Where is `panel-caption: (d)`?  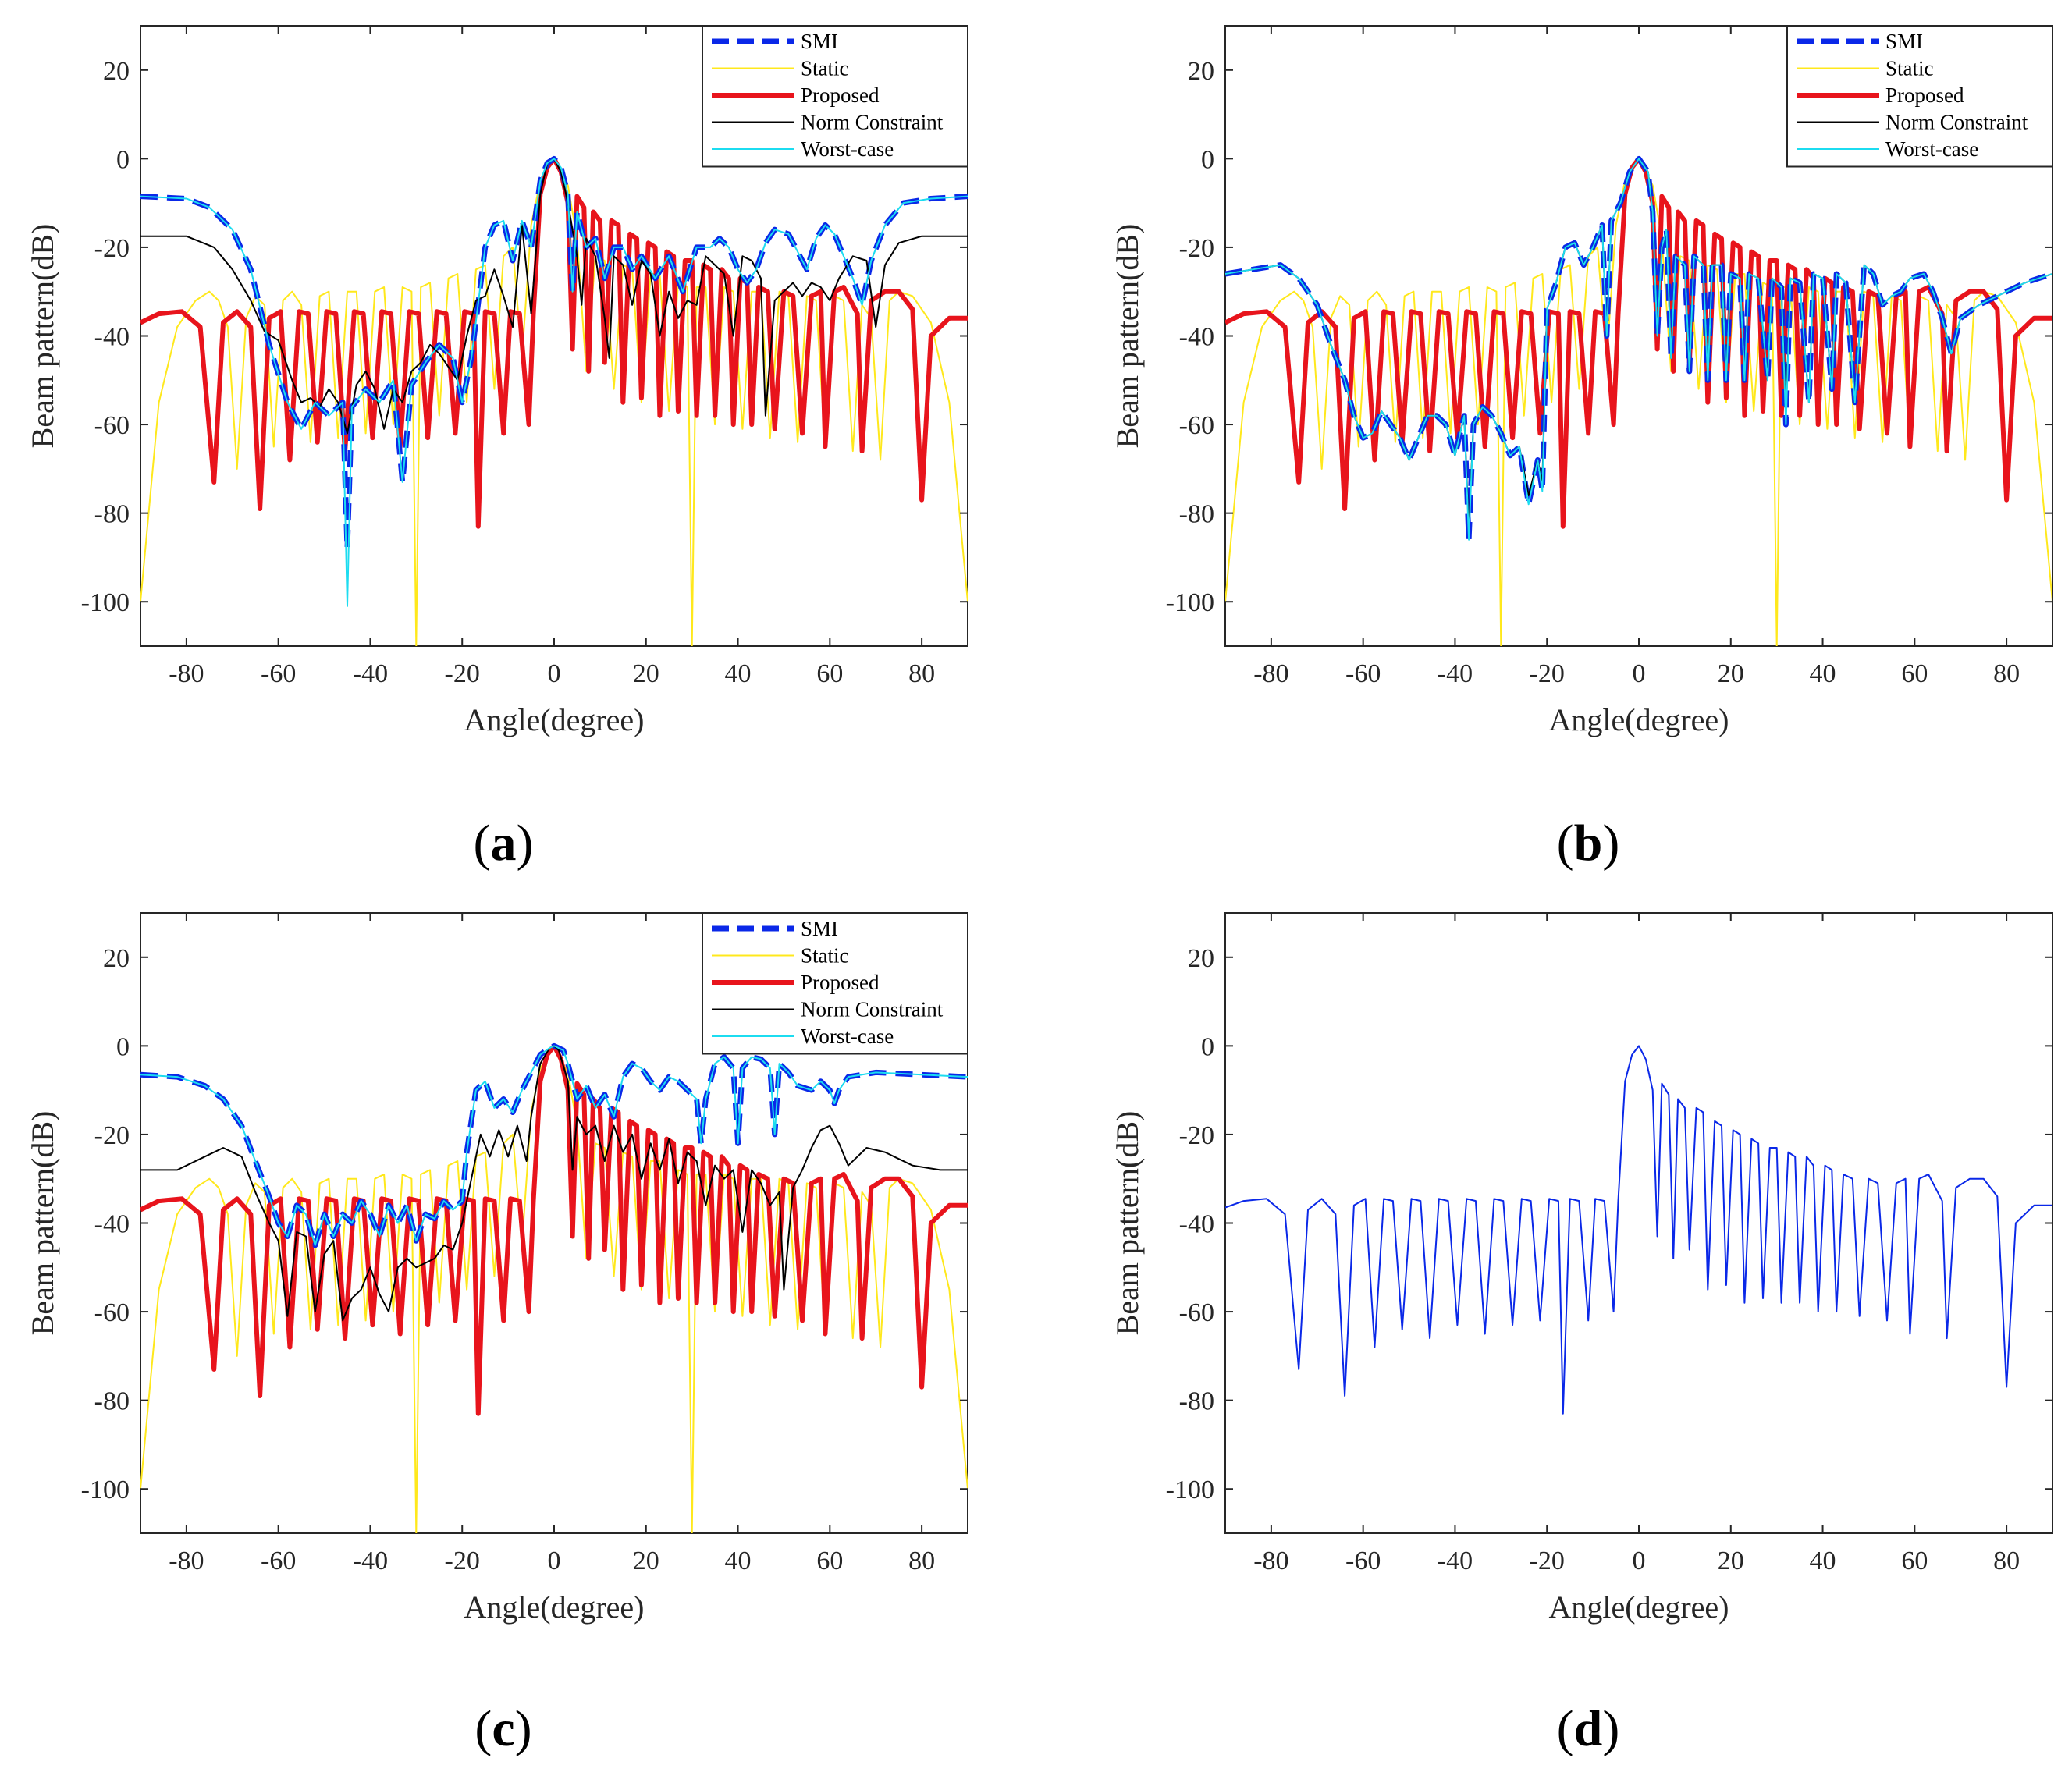 panel-caption: (d) is located at coordinates (1588, 1729).